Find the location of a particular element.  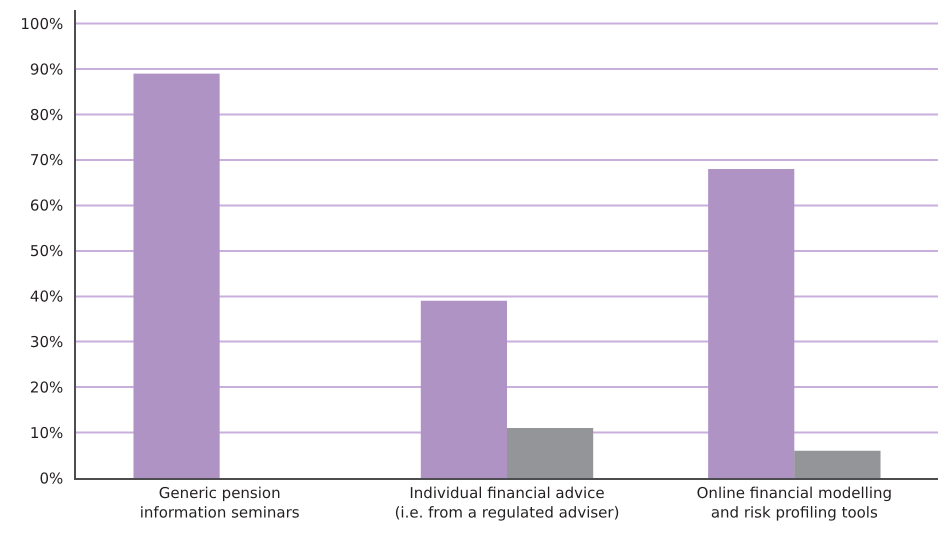

y-tick-label: 0% is located at coordinates (51, 478).